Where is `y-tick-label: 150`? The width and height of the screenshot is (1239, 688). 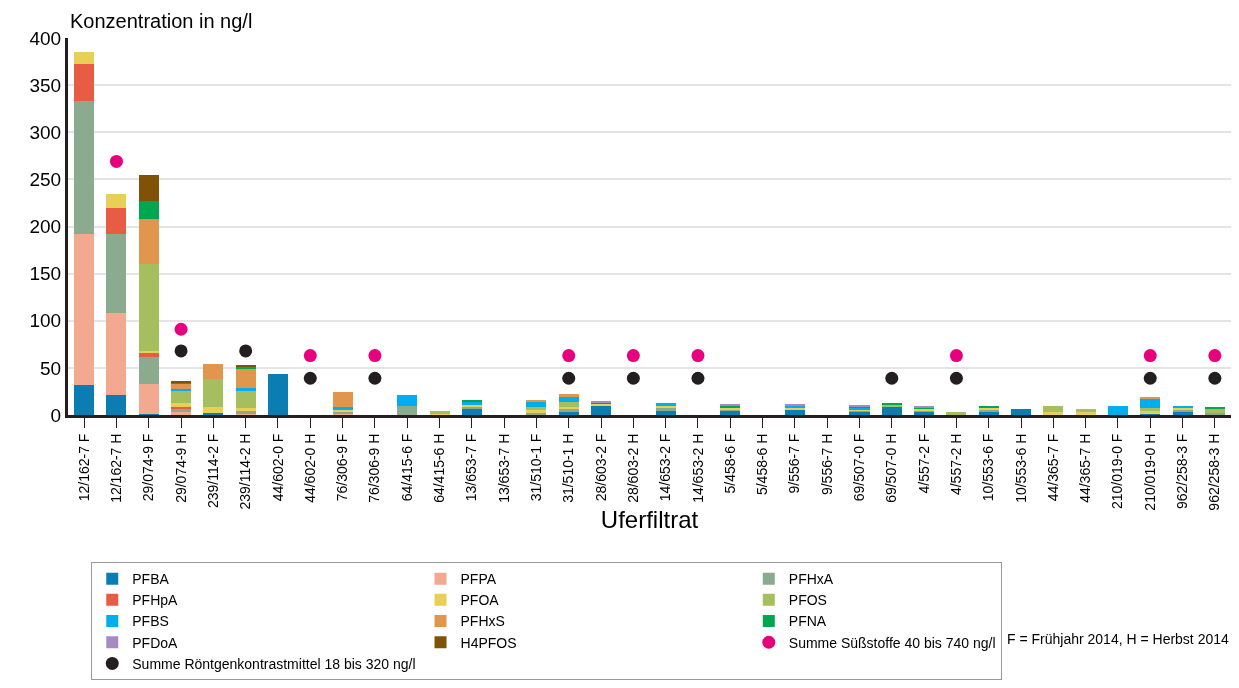
y-tick-label: 150 is located at coordinates (45, 274).